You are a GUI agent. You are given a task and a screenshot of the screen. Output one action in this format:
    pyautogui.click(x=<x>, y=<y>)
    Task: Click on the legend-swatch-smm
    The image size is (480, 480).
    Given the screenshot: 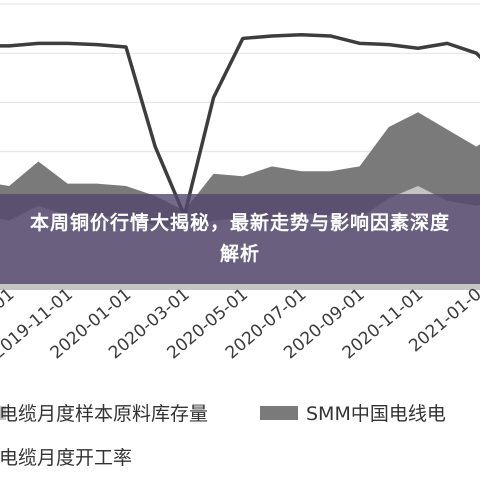 What is the action you would take?
    pyautogui.click(x=279, y=413)
    